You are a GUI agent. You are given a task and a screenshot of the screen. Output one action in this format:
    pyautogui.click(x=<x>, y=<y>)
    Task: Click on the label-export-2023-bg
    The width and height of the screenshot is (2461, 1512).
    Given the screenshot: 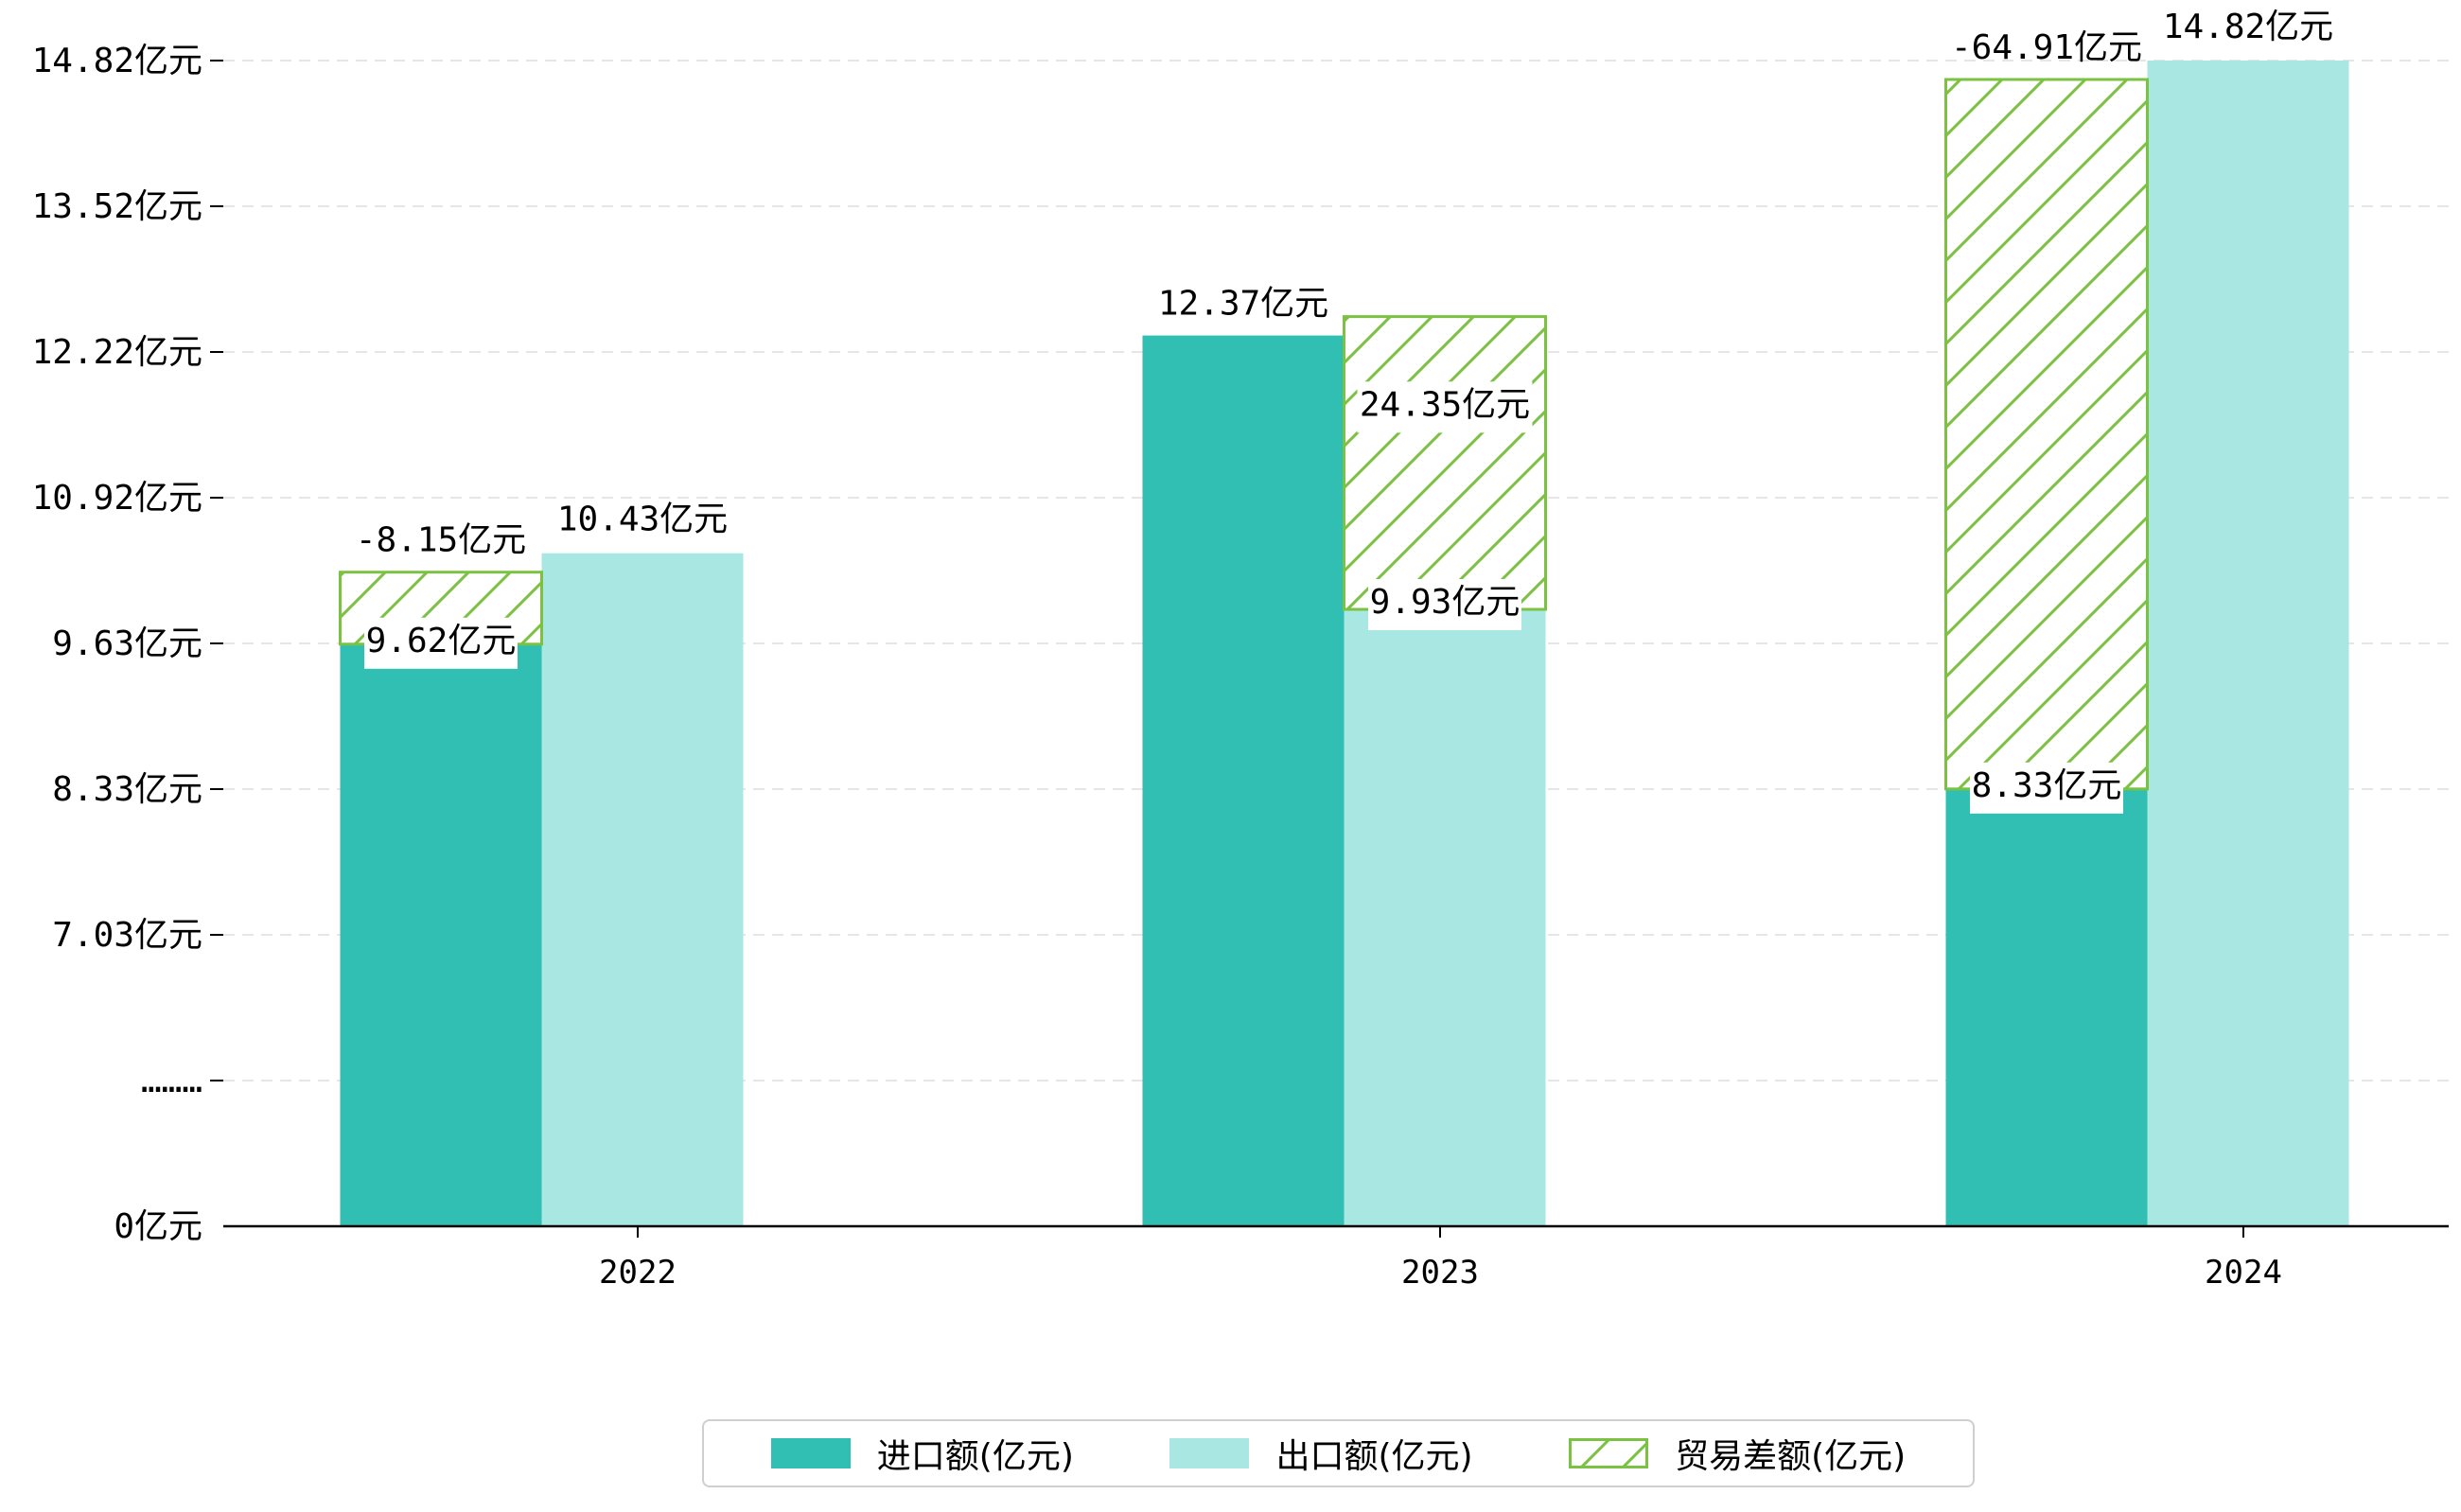 What is the action you would take?
    pyautogui.click(x=1444, y=605)
    